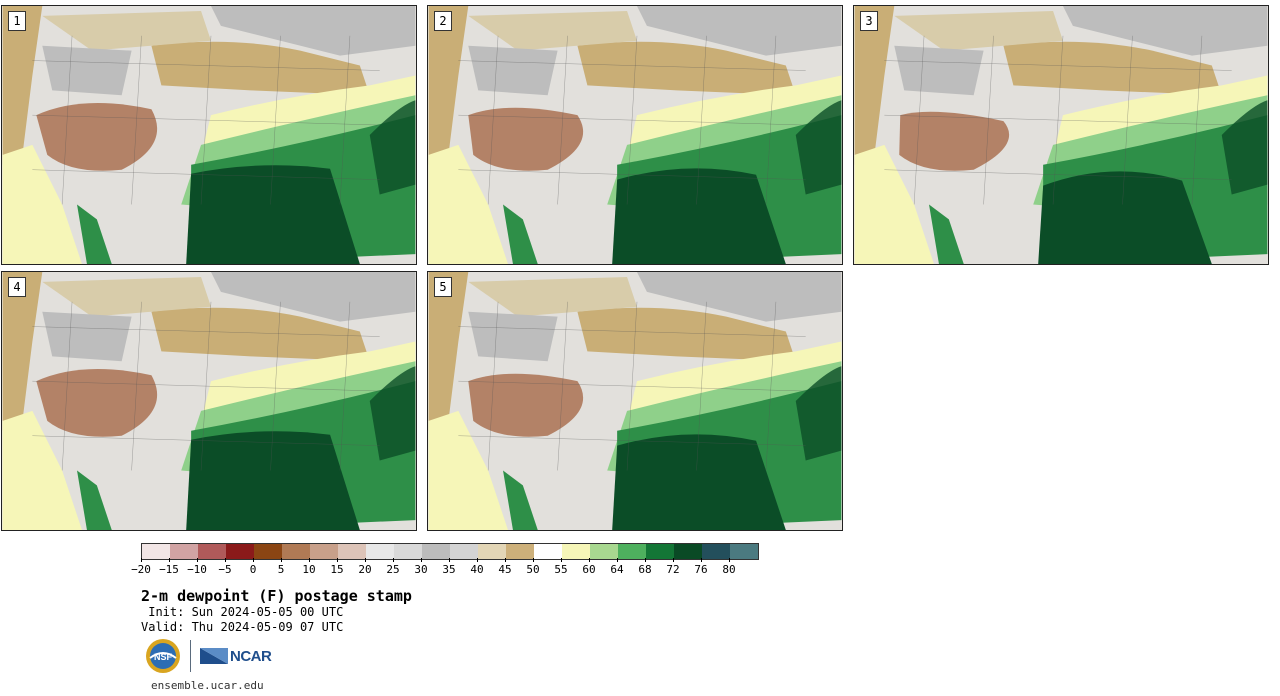  What do you see at coordinates (207, 685) in the screenshot?
I see `site-url: ensemble.ucar.edu` at bounding box center [207, 685].